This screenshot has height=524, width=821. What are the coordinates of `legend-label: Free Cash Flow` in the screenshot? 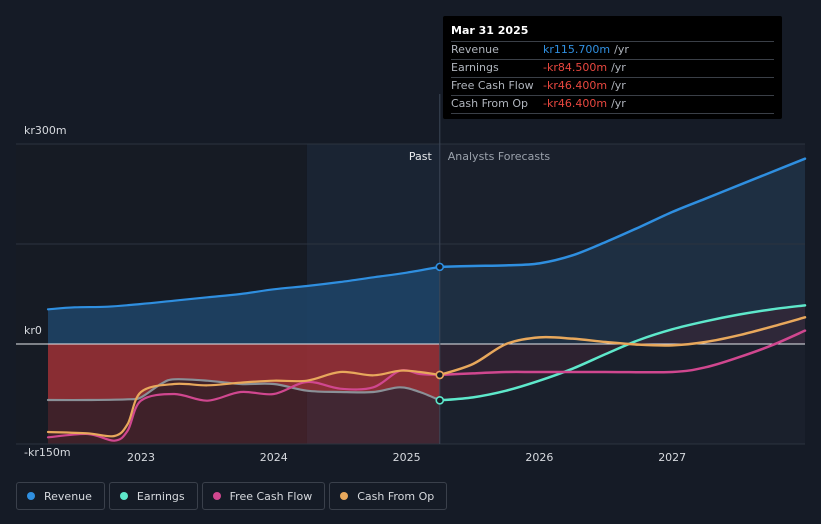 It's located at (271, 496).